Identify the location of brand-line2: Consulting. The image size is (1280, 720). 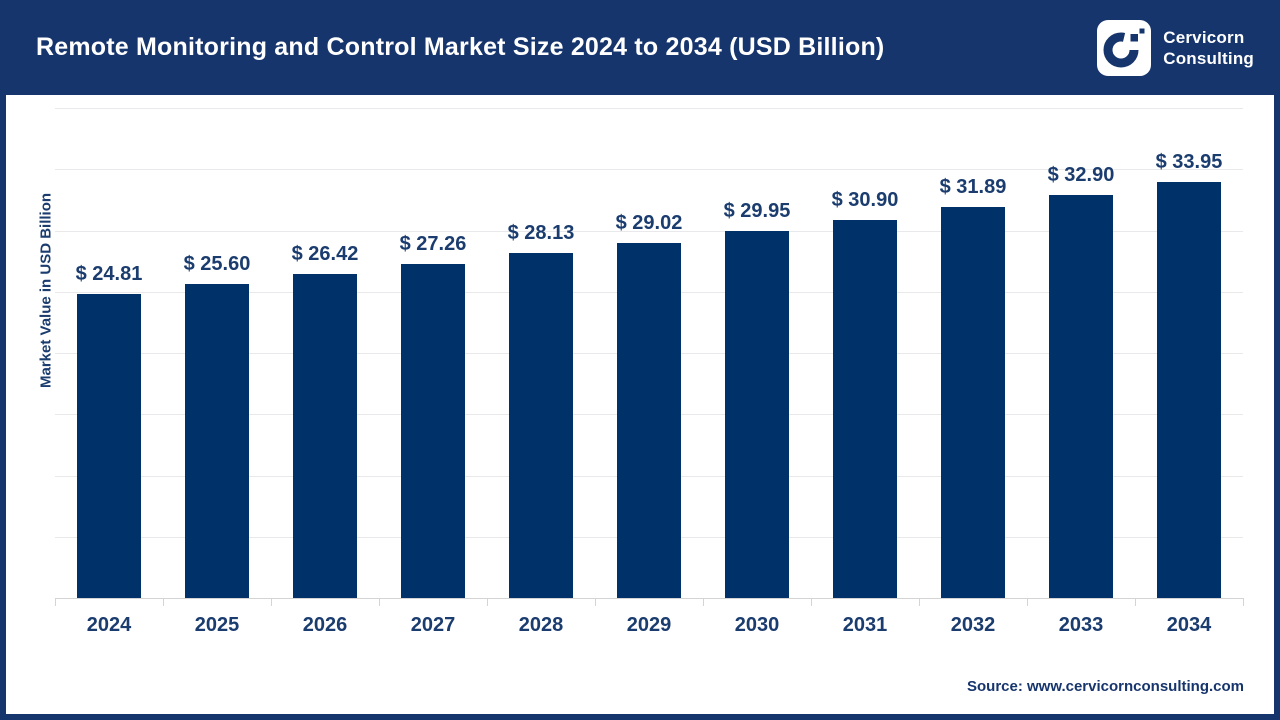
(1208, 58).